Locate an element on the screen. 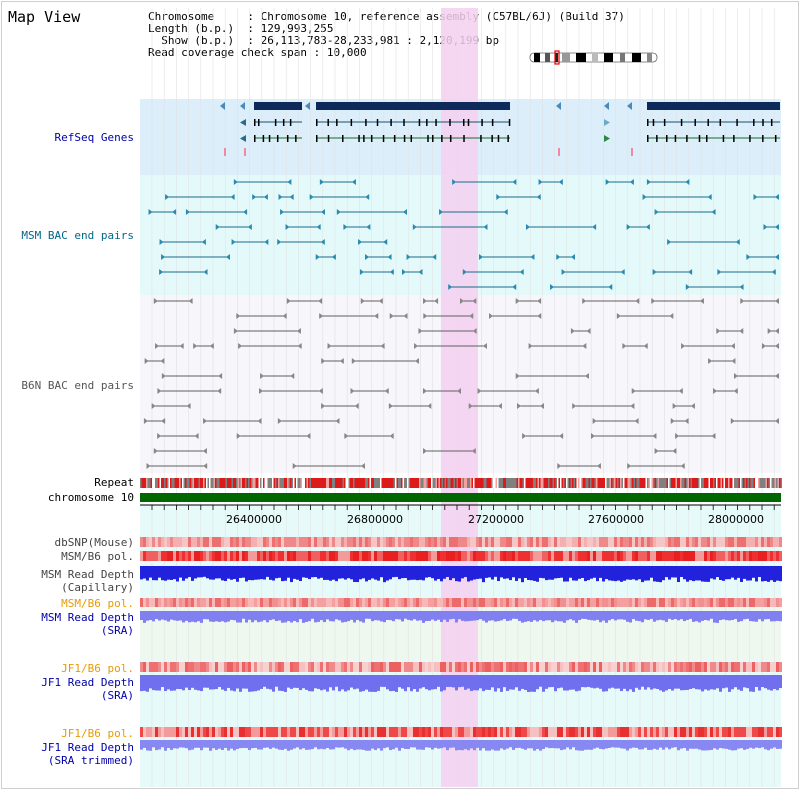 This screenshot has height=790, width=800. msm-bac-label: MSM BAC end pairs is located at coordinates (77, 235).